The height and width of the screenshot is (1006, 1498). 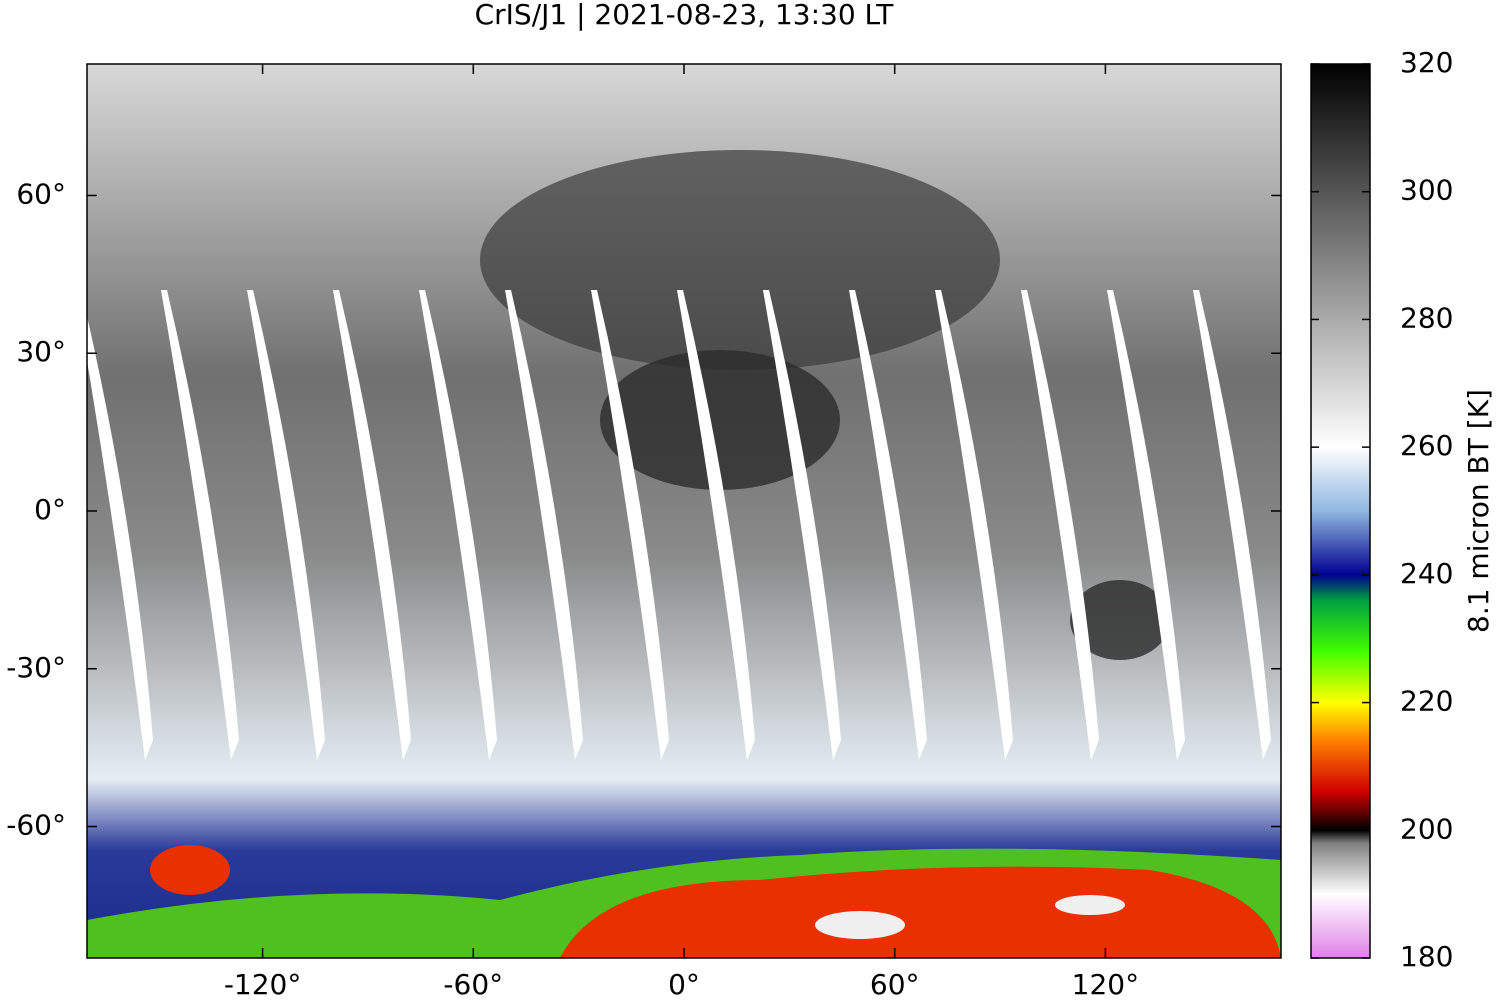 I want to click on cold-cloud, so click(x=190, y=870).